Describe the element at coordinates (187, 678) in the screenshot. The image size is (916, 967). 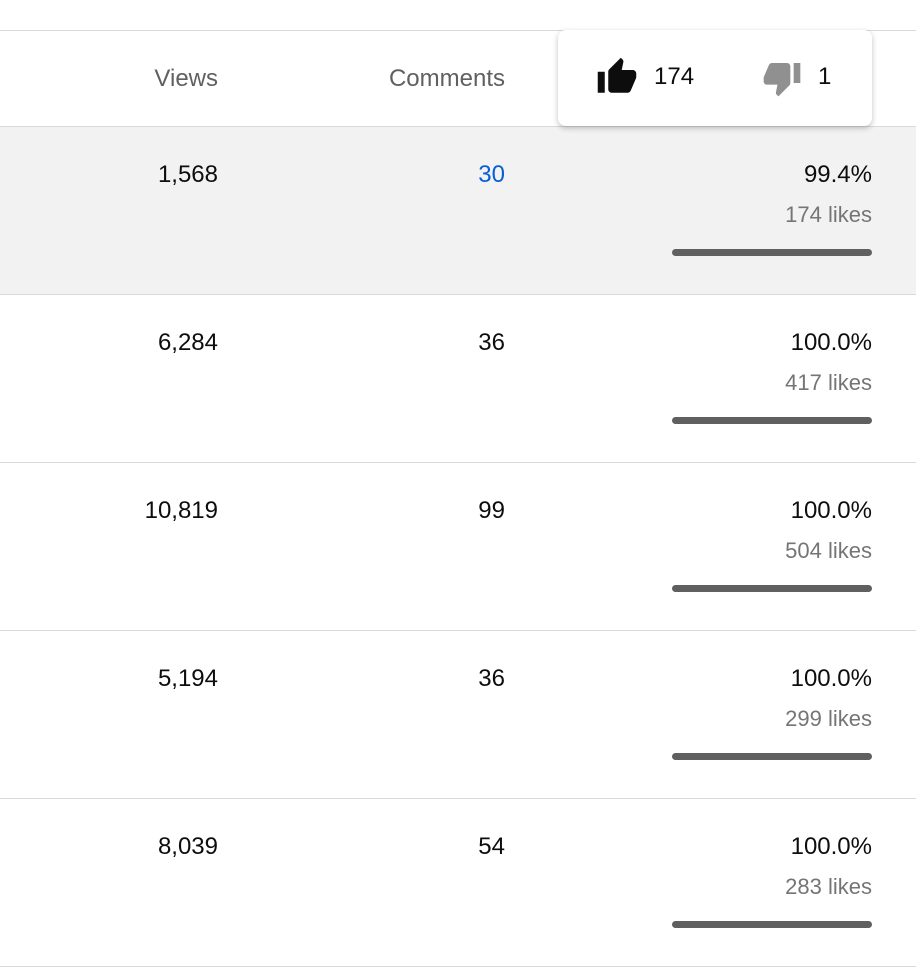
I see `views-cell: 5,194` at that location.